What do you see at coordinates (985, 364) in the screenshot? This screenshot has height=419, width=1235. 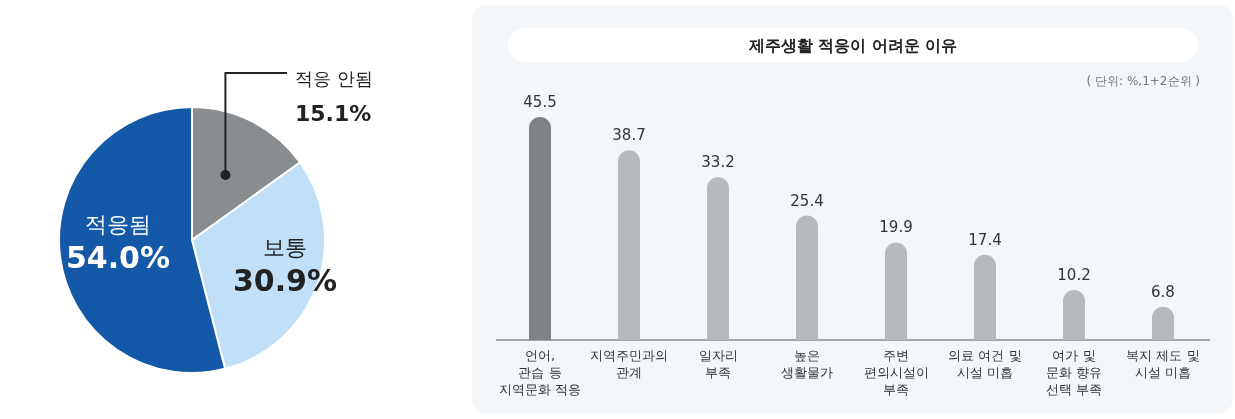 I see `x-tick-label: 의료 여건 및 시설 미흡` at bounding box center [985, 364].